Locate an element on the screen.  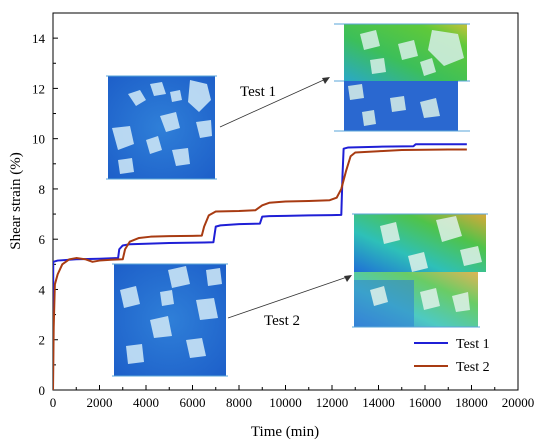
y-tick-label: 6 is located at coordinates (42, 239).